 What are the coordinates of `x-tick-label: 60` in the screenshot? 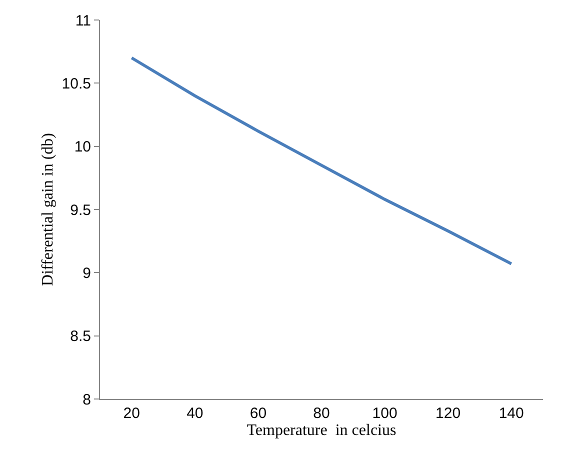 It's located at (258, 413).